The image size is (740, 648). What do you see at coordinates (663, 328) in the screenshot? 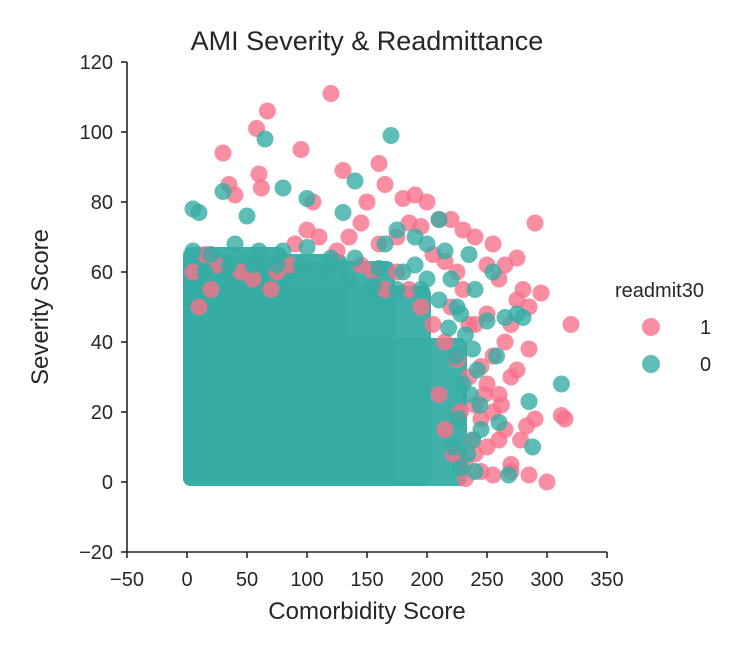
I see `legend: readmit30 1 0` at bounding box center [663, 328].